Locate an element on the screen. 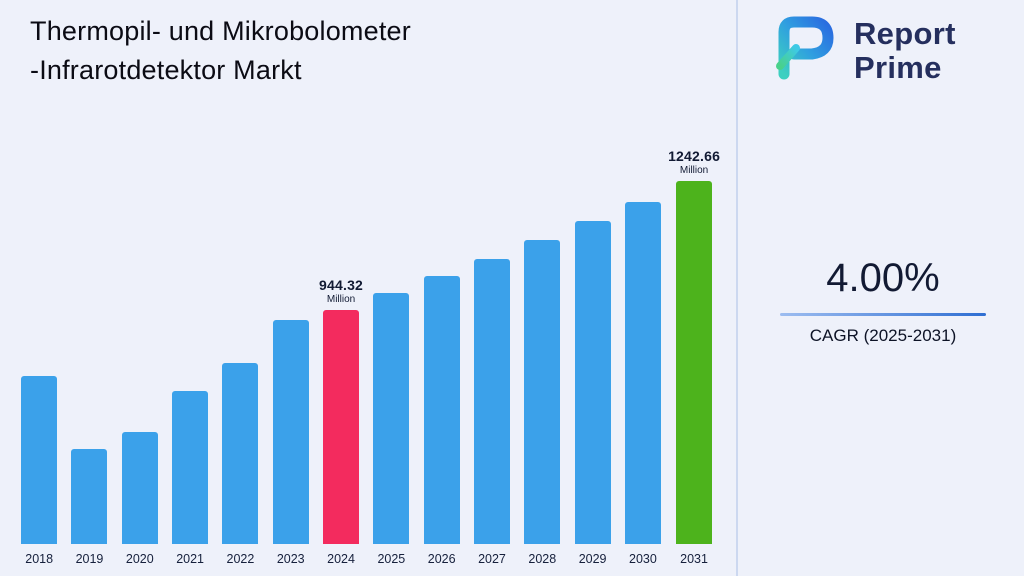 The image size is (1024, 576). bar-2022 is located at coordinates (240, 453).